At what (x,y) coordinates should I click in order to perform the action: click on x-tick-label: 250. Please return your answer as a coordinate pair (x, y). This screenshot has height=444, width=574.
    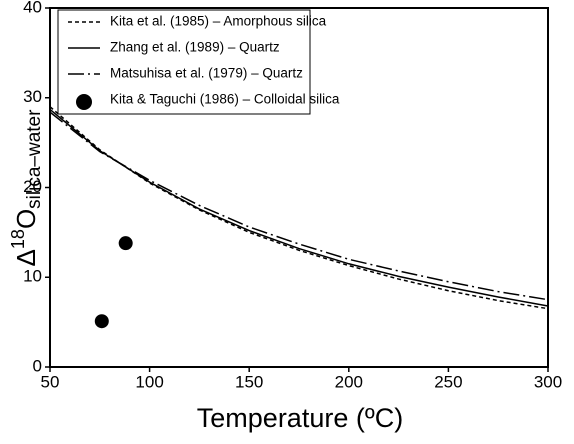
    Looking at the image, I should click on (448, 381).